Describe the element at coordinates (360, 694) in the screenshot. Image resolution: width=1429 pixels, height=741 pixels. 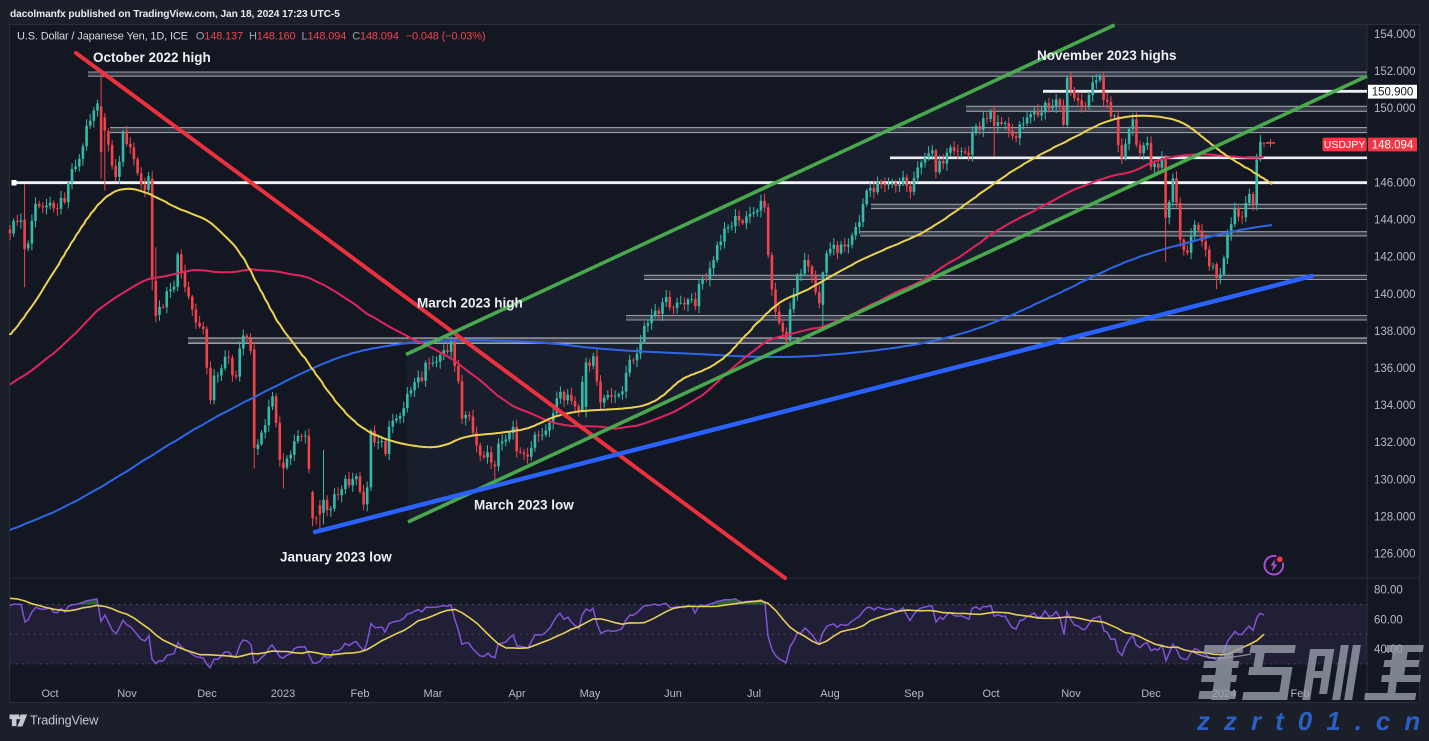
I see `svg-text: Feb` at that location.